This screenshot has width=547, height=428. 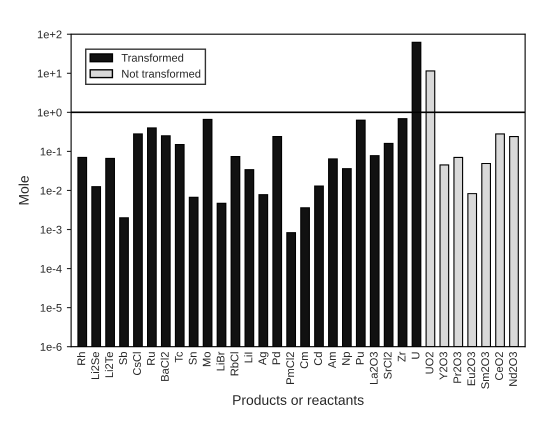 I want to click on x-tick-label: Rh, so click(x=81, y=358).